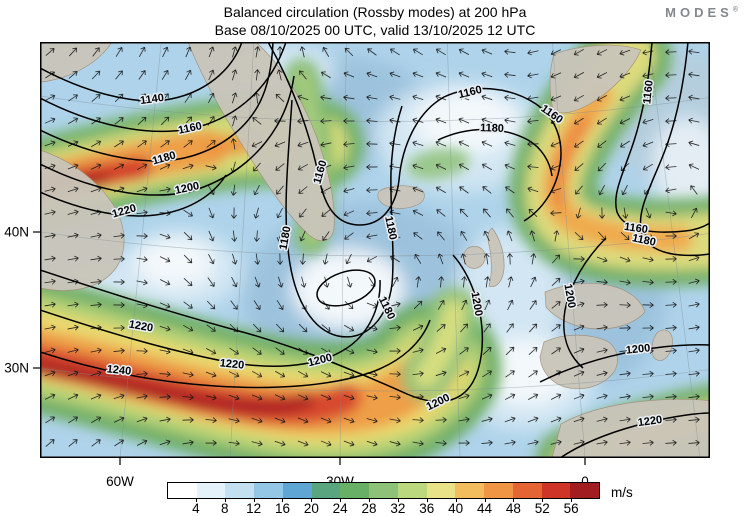 The image size is (750, 516). I want to click on colorbar-tick-label: 24, so click(340, 508).